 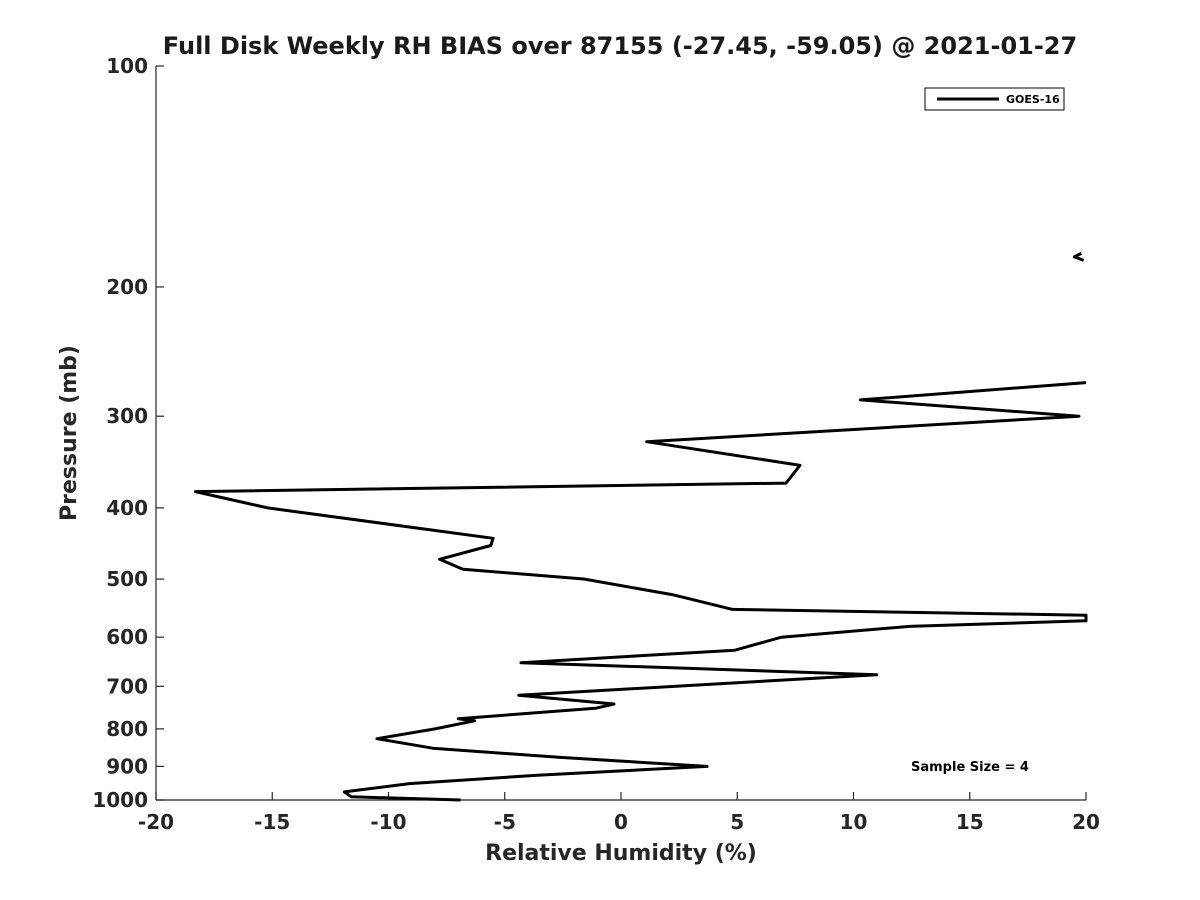 What do you see at coordinates (854, 822) in the screenshot?
I see `x-tick-label: 10` at bounding box center [854, 822].